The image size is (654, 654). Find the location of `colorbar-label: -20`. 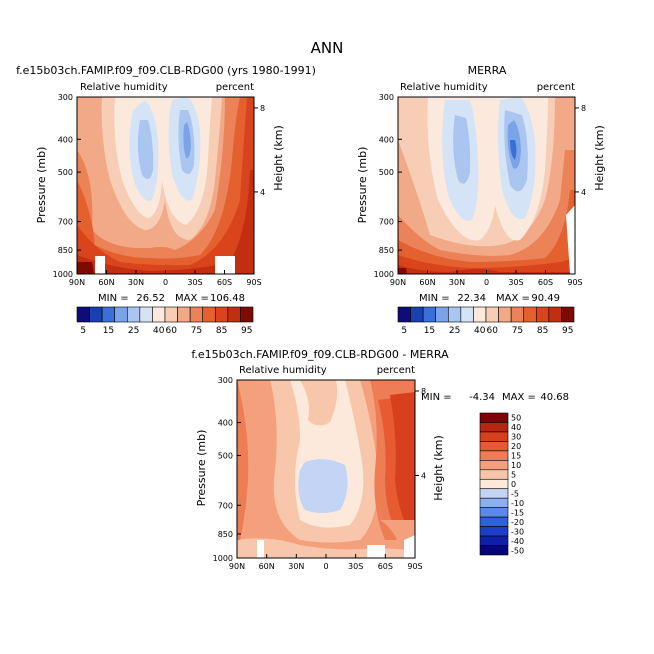

colorbar-label: -20 is located at coordinates (517, 522).